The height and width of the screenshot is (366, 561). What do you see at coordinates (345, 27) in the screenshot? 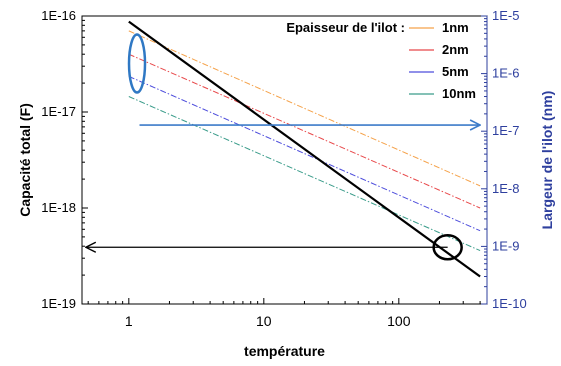
I see `legend-title: Epaisseur de l'ilot :` at bounding box center [345, 27].